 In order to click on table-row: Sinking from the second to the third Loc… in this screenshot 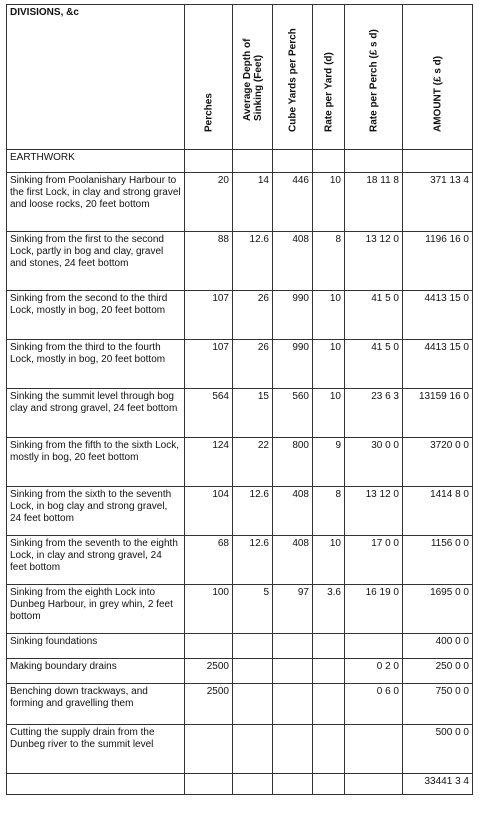, I will do `click(239, 315)`.